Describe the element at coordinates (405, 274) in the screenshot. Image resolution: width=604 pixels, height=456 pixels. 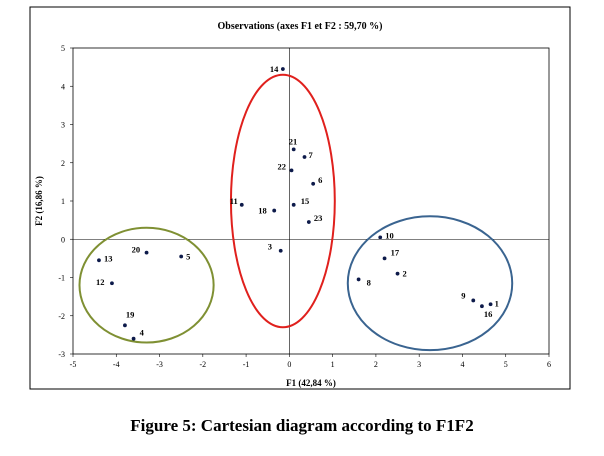
I see `point-label-2: 2` at that location.